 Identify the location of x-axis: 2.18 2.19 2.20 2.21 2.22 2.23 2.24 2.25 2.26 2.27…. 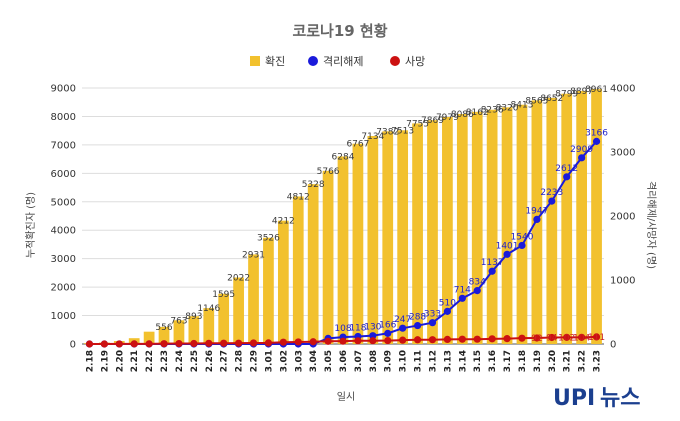
(343, 361).